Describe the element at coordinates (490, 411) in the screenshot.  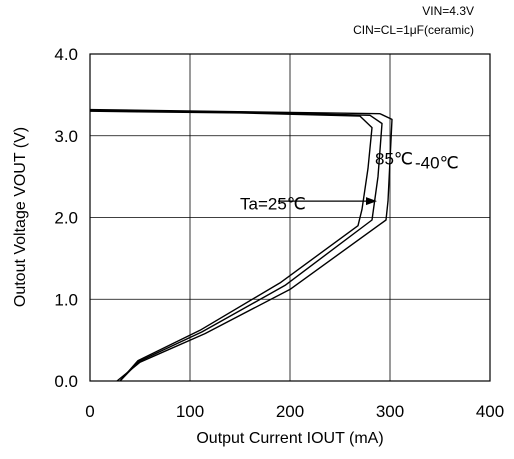
I see `x-tick-label: 400` at that location.